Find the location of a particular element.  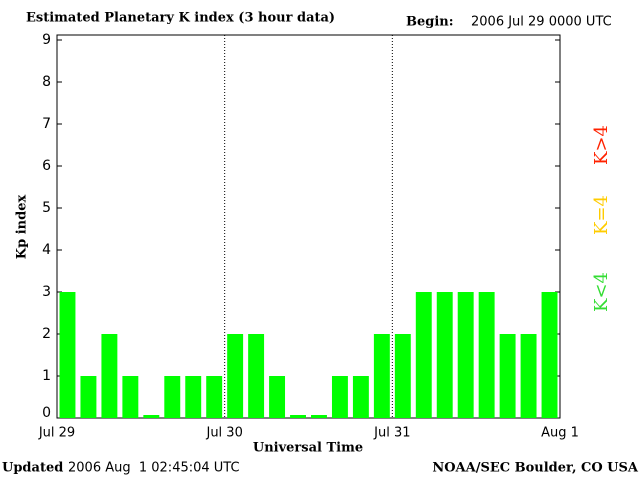

legend-entry: K>4 is located at coordinates (601, 145).